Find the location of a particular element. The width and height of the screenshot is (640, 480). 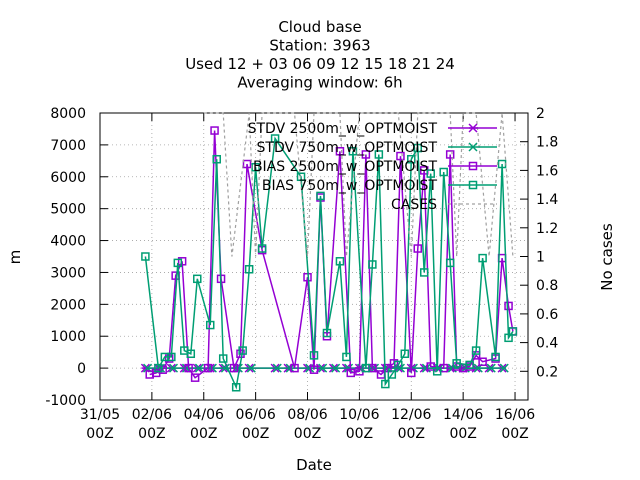

y2-tick-label: 0.2 is located at coordinates (547, 372).